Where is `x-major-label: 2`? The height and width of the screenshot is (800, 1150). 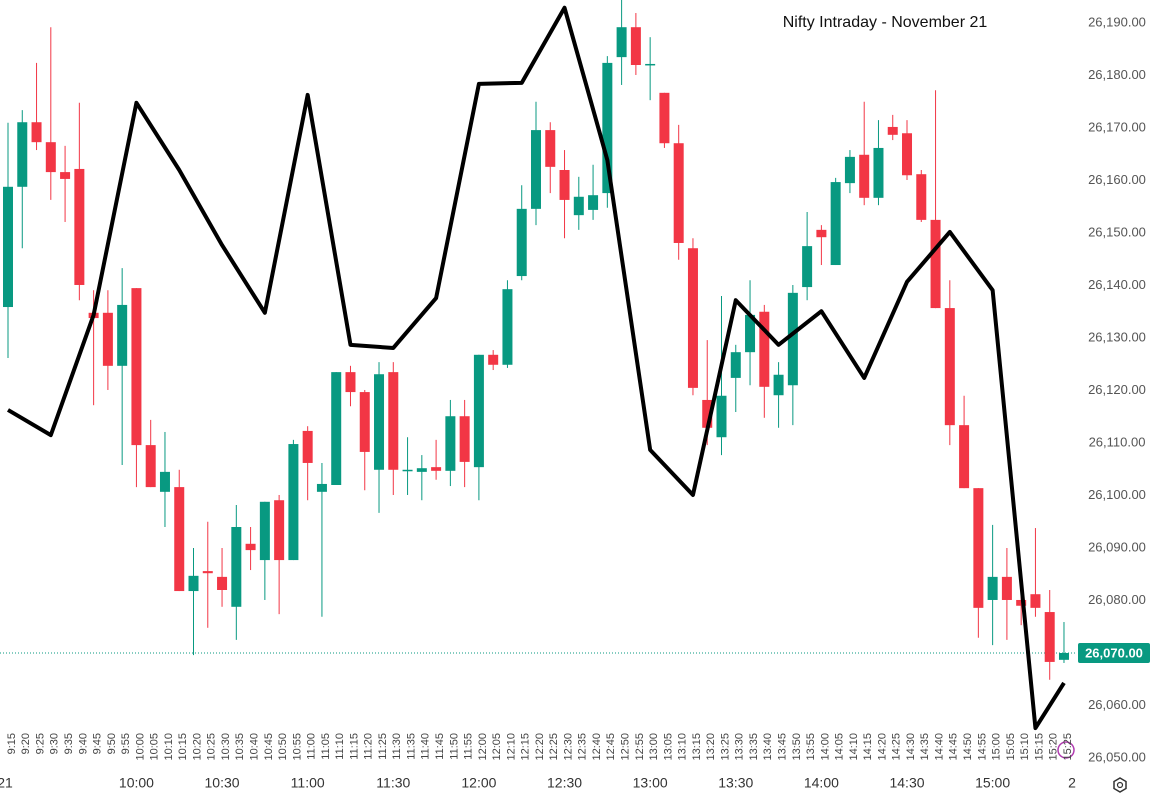
x-major-label: 2 is located at coordinates (1072, 783).